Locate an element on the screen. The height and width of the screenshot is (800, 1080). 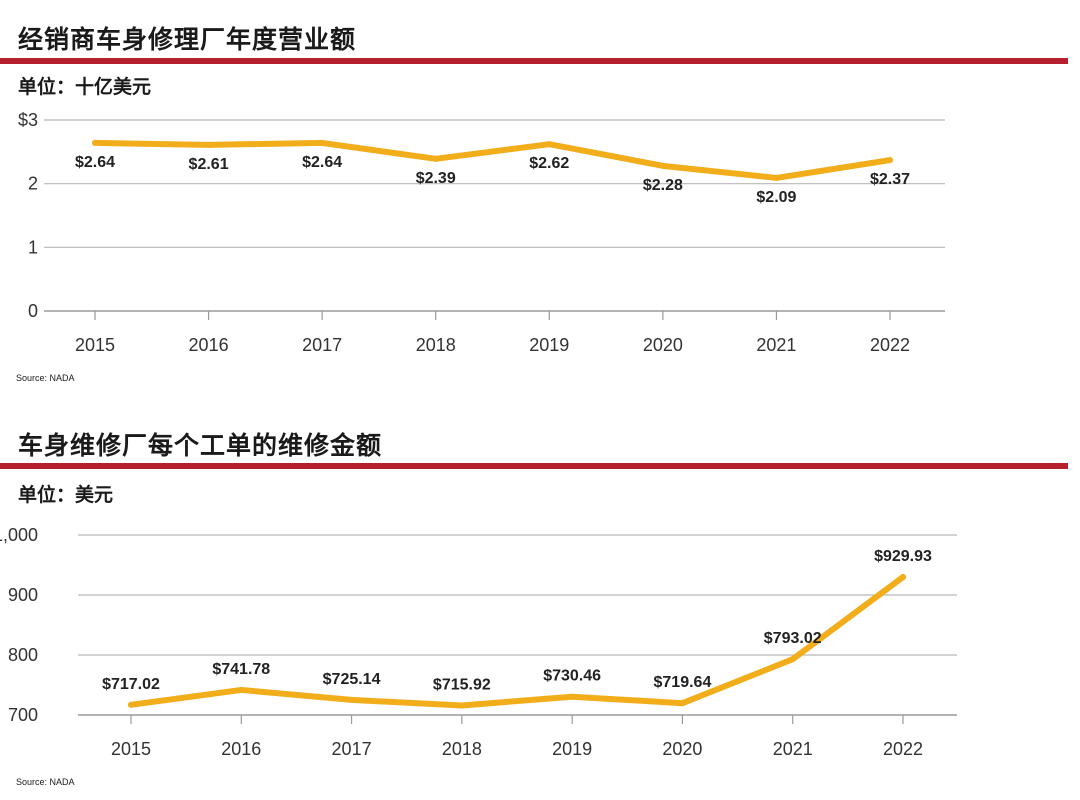
chart-title: 车身维修厂每个工单的维修金额 is located at coordinates (200, 445).